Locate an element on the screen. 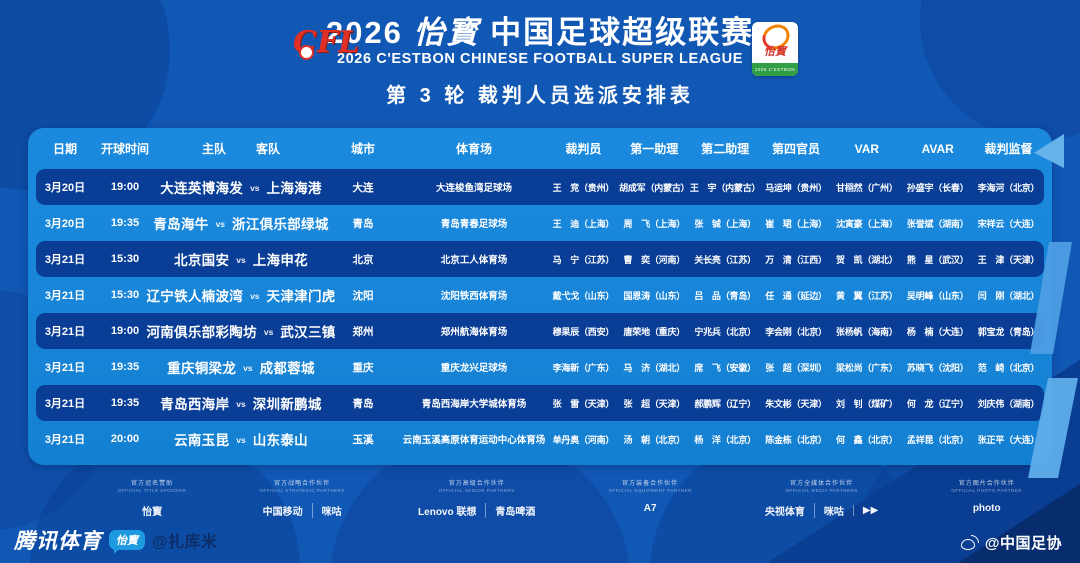 The height and width of the screenshot is (563, 1080). partner-logos: A7 is located at coordinates (649, 508).